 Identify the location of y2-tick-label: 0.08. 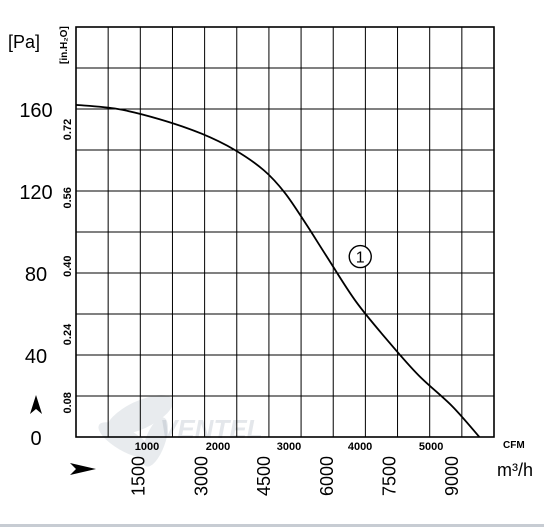
(68, 402).